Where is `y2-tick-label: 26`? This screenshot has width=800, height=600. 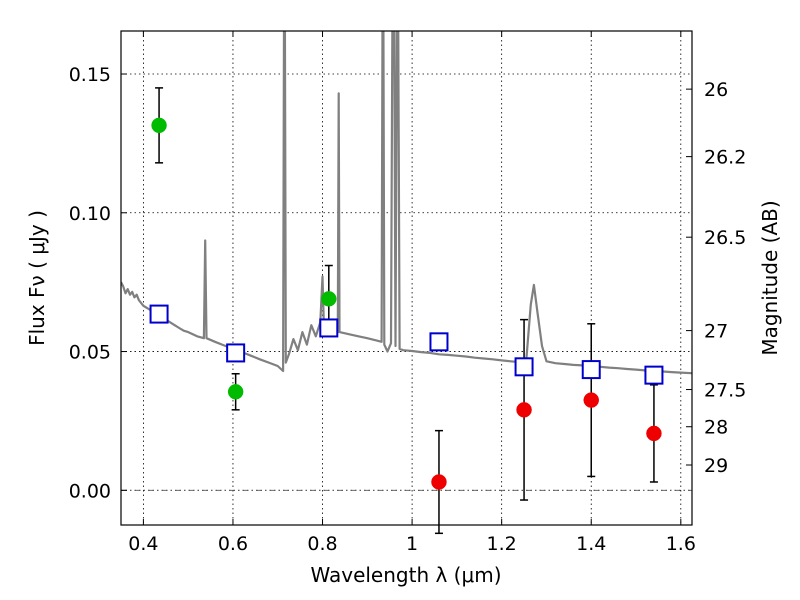 y2-tick-label: 26 is located at coordinates (716, 90).